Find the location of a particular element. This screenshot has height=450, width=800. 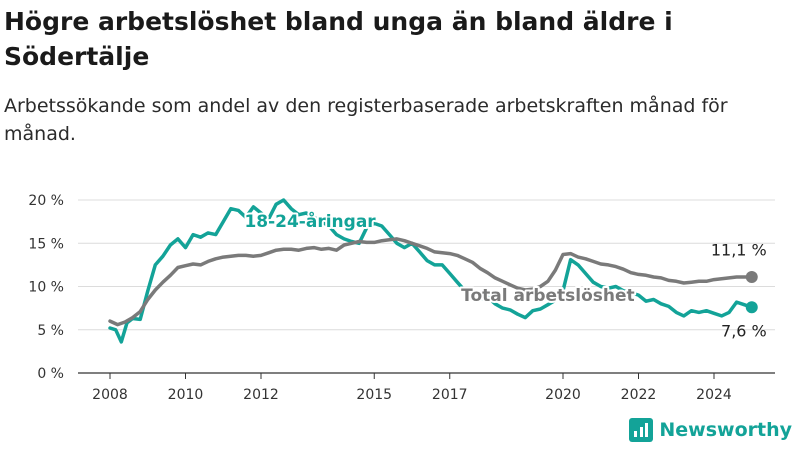

newsworthy-logo: Newsworthy is located at coordinates (710, 430).